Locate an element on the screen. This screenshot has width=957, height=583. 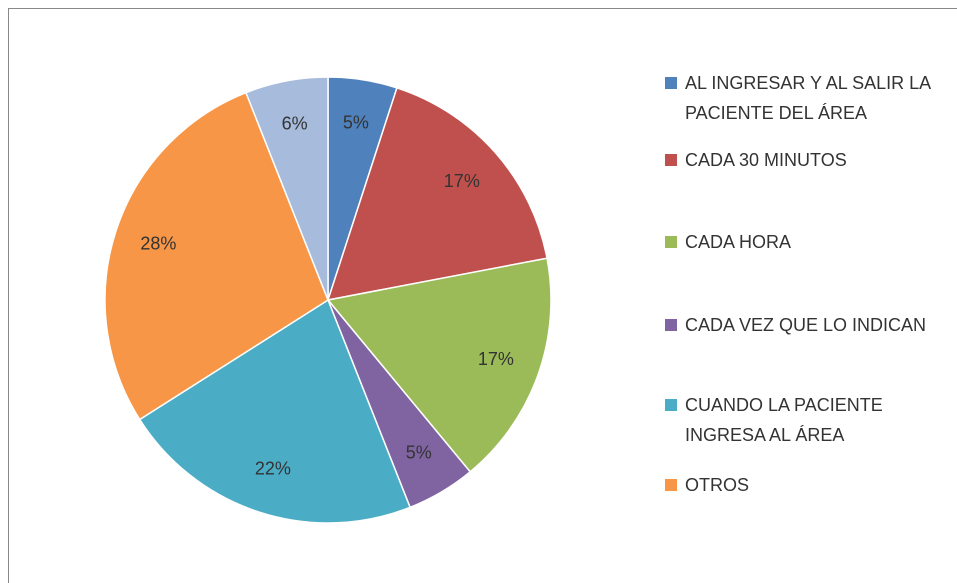
legend-label: OTROS is located at coordinates (717, 485).